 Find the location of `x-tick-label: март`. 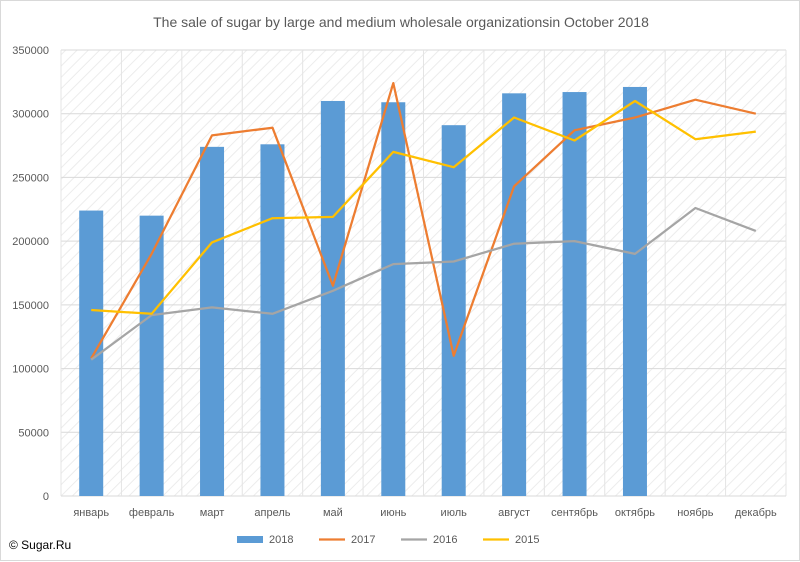

x-tick-label: март is located at coordinates (212, 513).